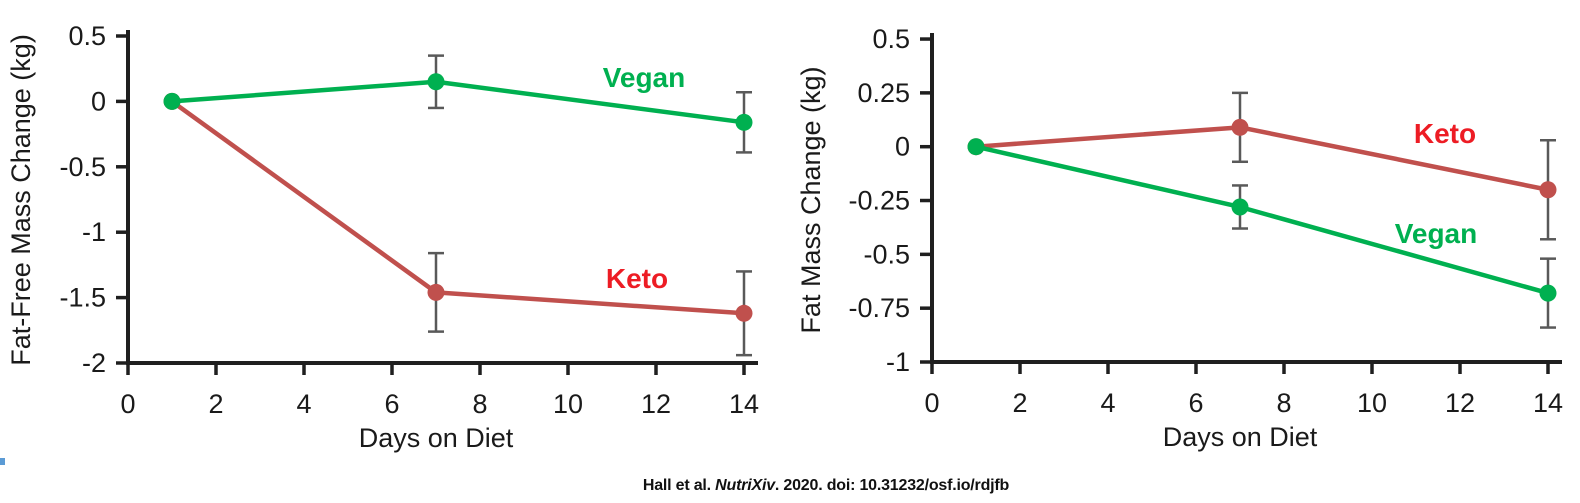 The image size is (1580, 503). What do you see at coordinates (679, 485) in the screenshot?
I see `caption-authors: Hall et al.` at bounding box center [679, 485].